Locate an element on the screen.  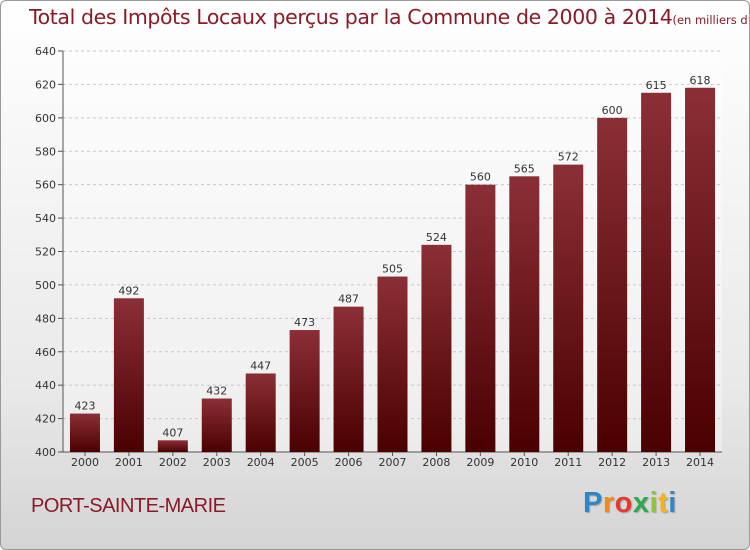
x-tick-label: 2003 is located at coordinates (217, 462).